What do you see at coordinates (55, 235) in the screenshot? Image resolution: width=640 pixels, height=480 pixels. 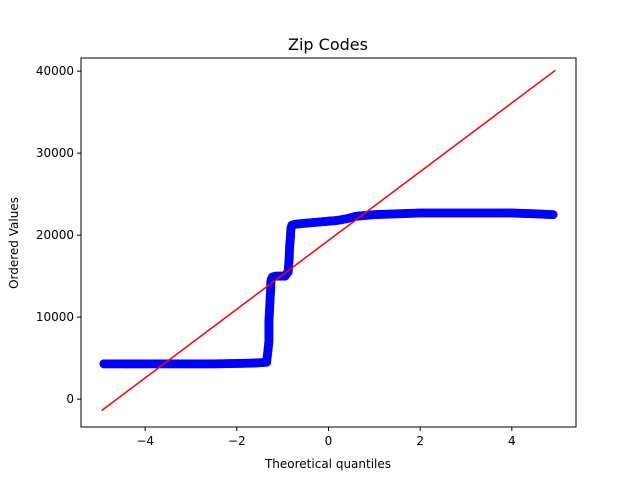 I see `y-tick-label: 20000` at bounding box center [55, 235].